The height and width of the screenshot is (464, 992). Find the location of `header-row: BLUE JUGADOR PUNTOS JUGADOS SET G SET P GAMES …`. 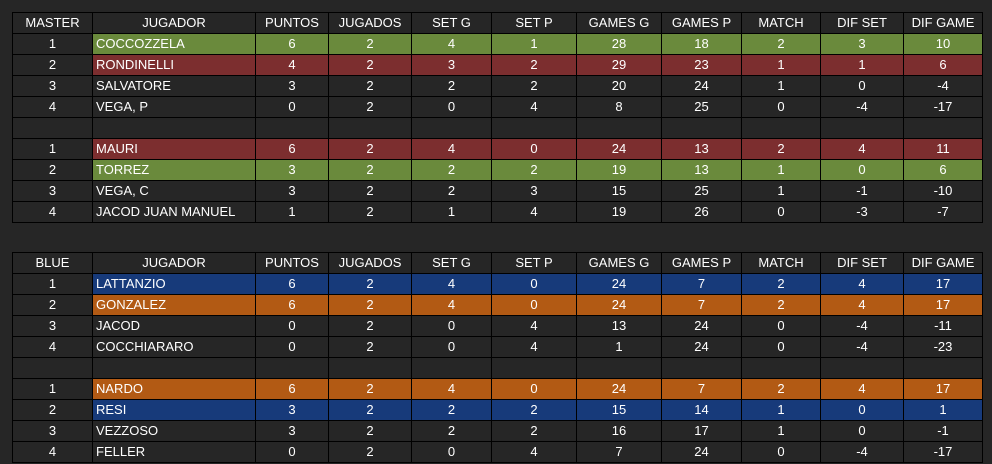

header-row: BLUE JUGADOR PUNTOS JUGADOS SET G SET P GAMES … is located at coordinates (497, 263).